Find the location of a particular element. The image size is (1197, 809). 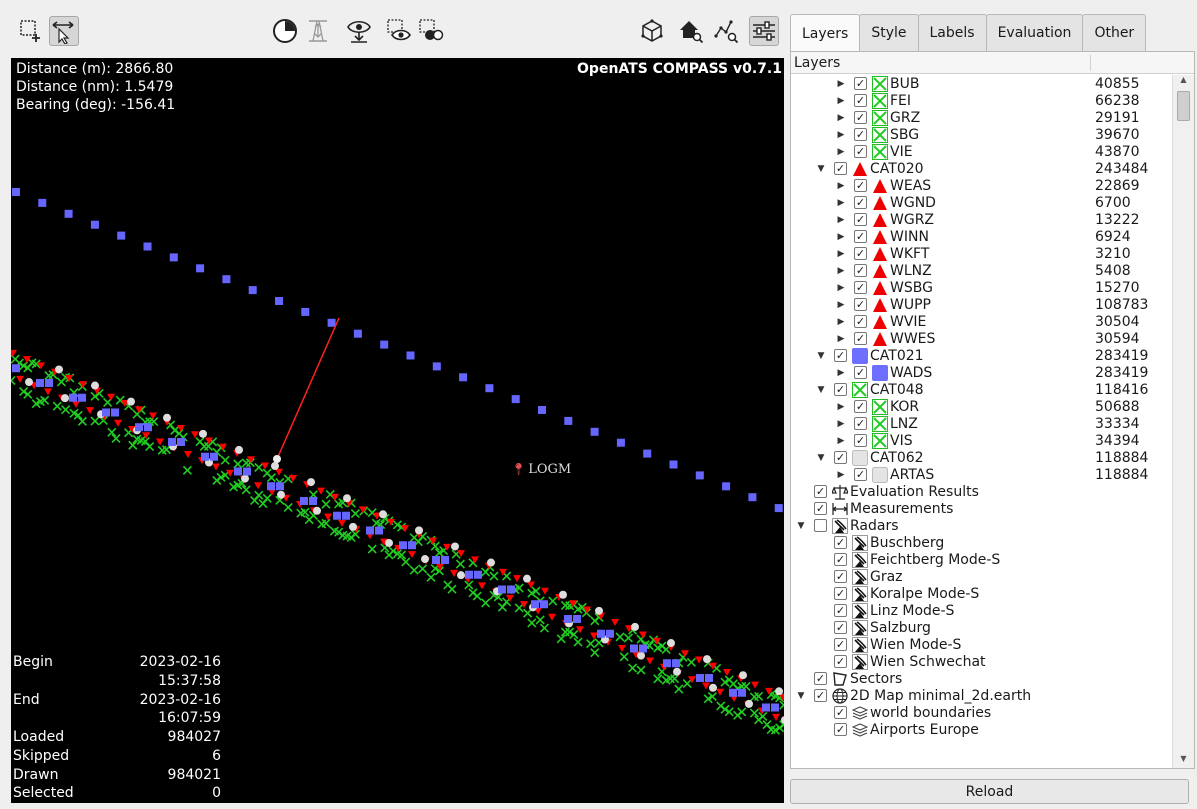

zoom-data-button is located at coordinates (726, 31).